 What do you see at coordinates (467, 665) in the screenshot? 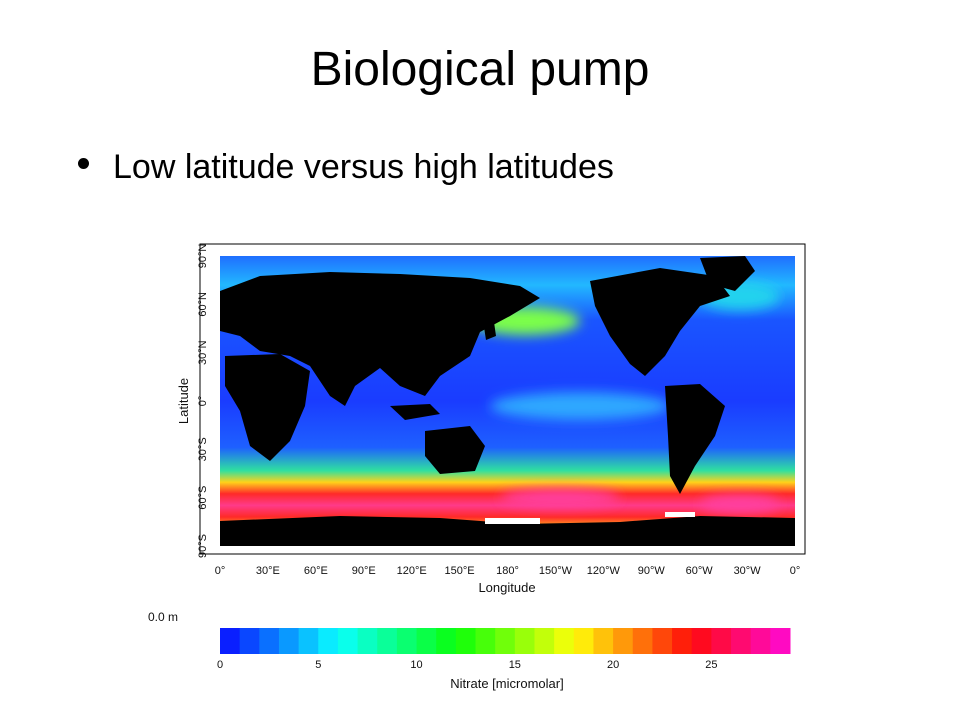
I see `colorbar-tick-labels: 0 5 10 15 20 25` at bounding box center [467, 665].